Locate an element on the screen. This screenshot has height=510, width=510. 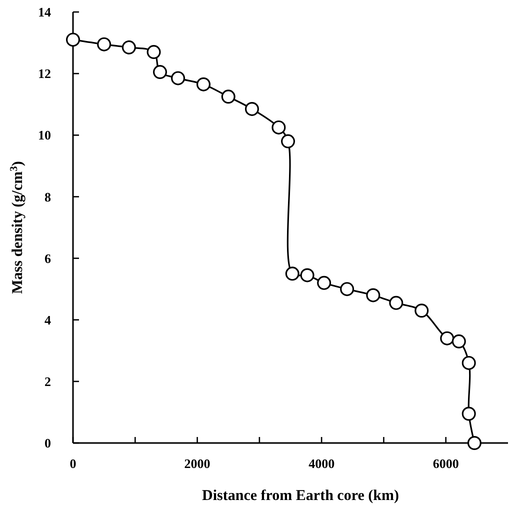
y-tick-label: 2 is located at coordinates (47, 381).